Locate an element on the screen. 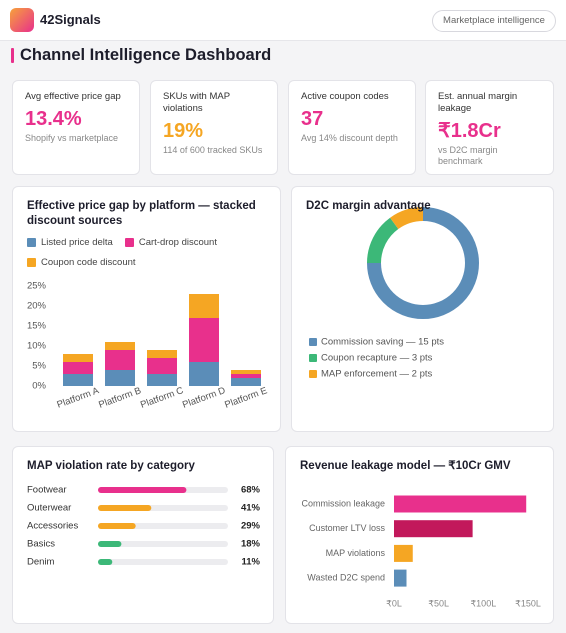  category-label: Footwear is located at coordinates (47, 490).